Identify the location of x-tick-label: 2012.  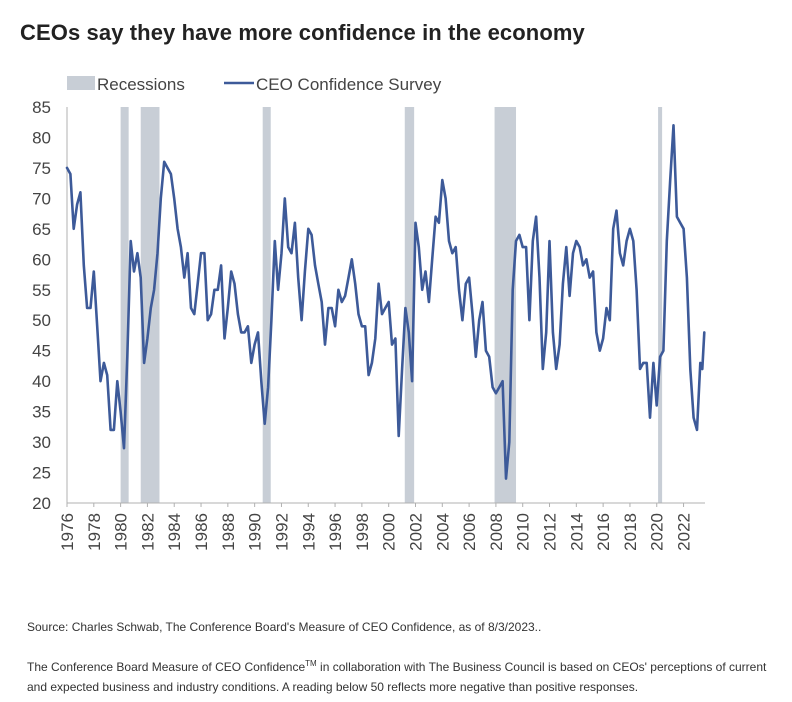
(550, 532).